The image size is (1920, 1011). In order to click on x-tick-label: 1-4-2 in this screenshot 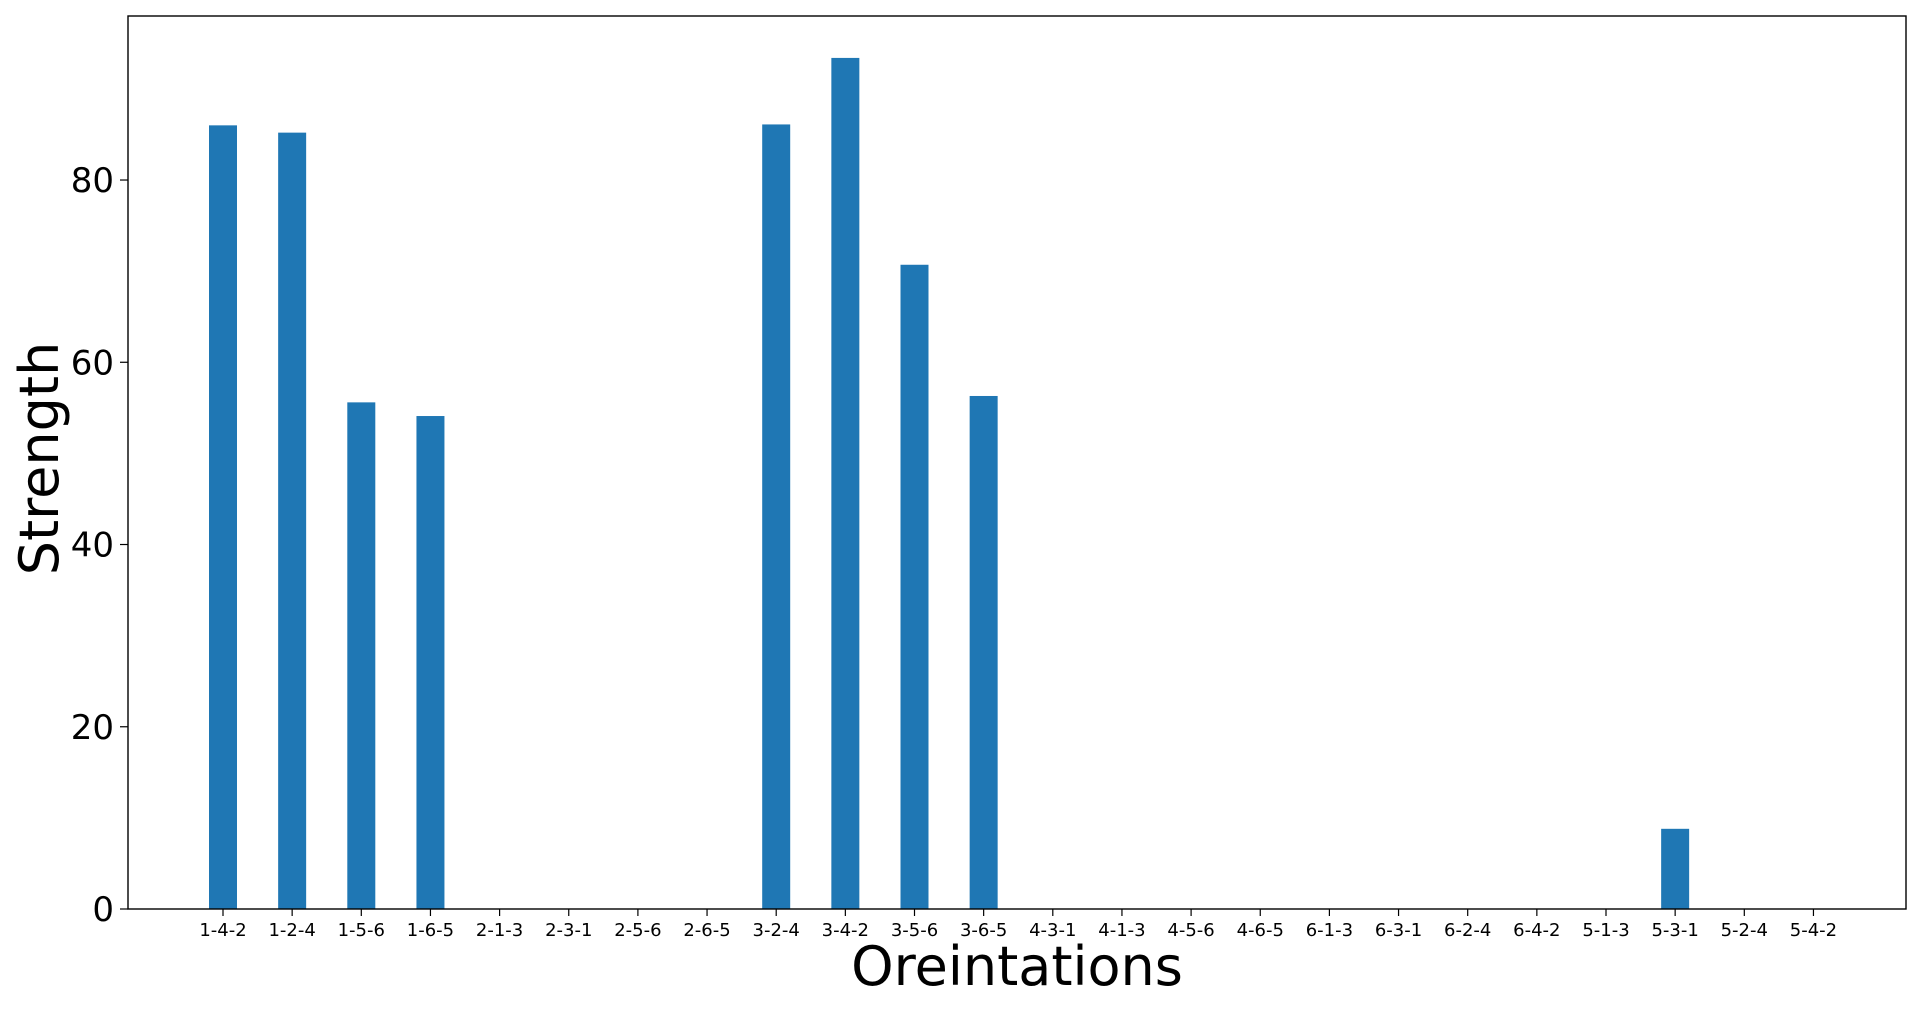, I will do `click(222, 930)`.